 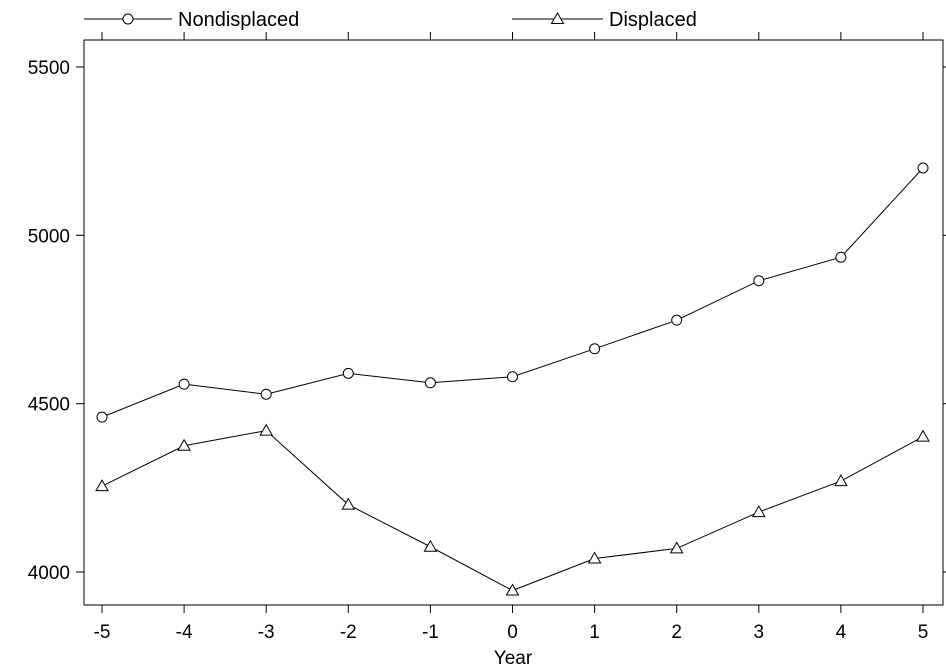 I want to click on x-tick-label: -4, so click(x=184, y=632).